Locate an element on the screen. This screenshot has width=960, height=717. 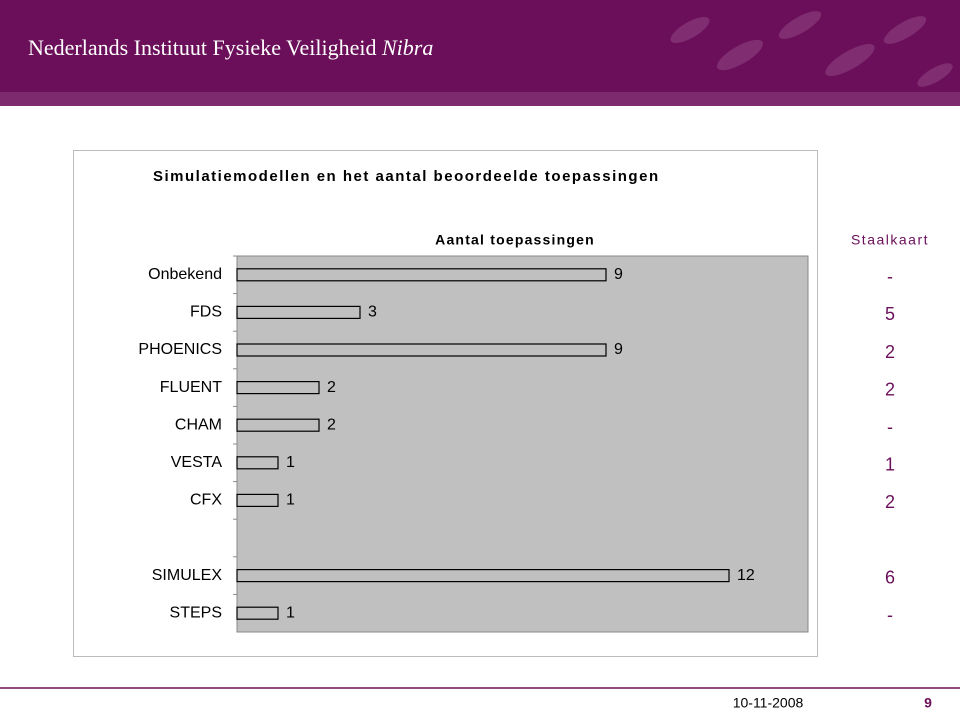
side-column-value: 1 is located at coordinates (890, 465).